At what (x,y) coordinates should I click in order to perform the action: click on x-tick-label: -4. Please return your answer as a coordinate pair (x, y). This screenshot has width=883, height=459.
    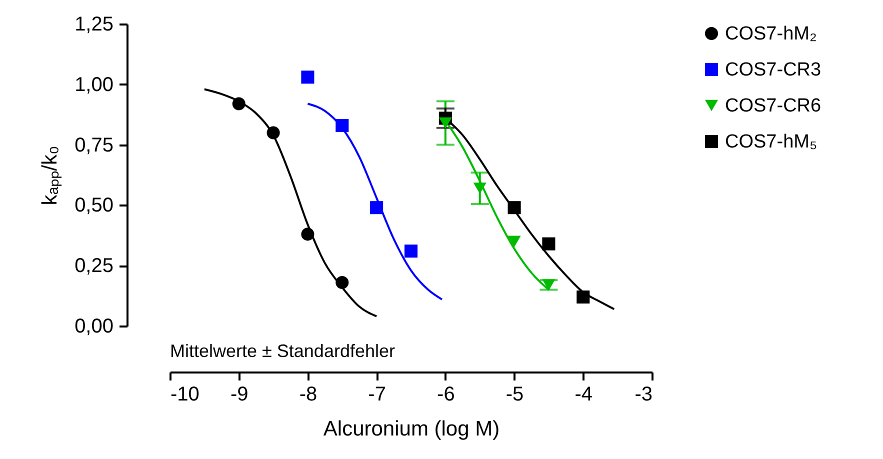
    Looking at the image, I should click on (583, 395).